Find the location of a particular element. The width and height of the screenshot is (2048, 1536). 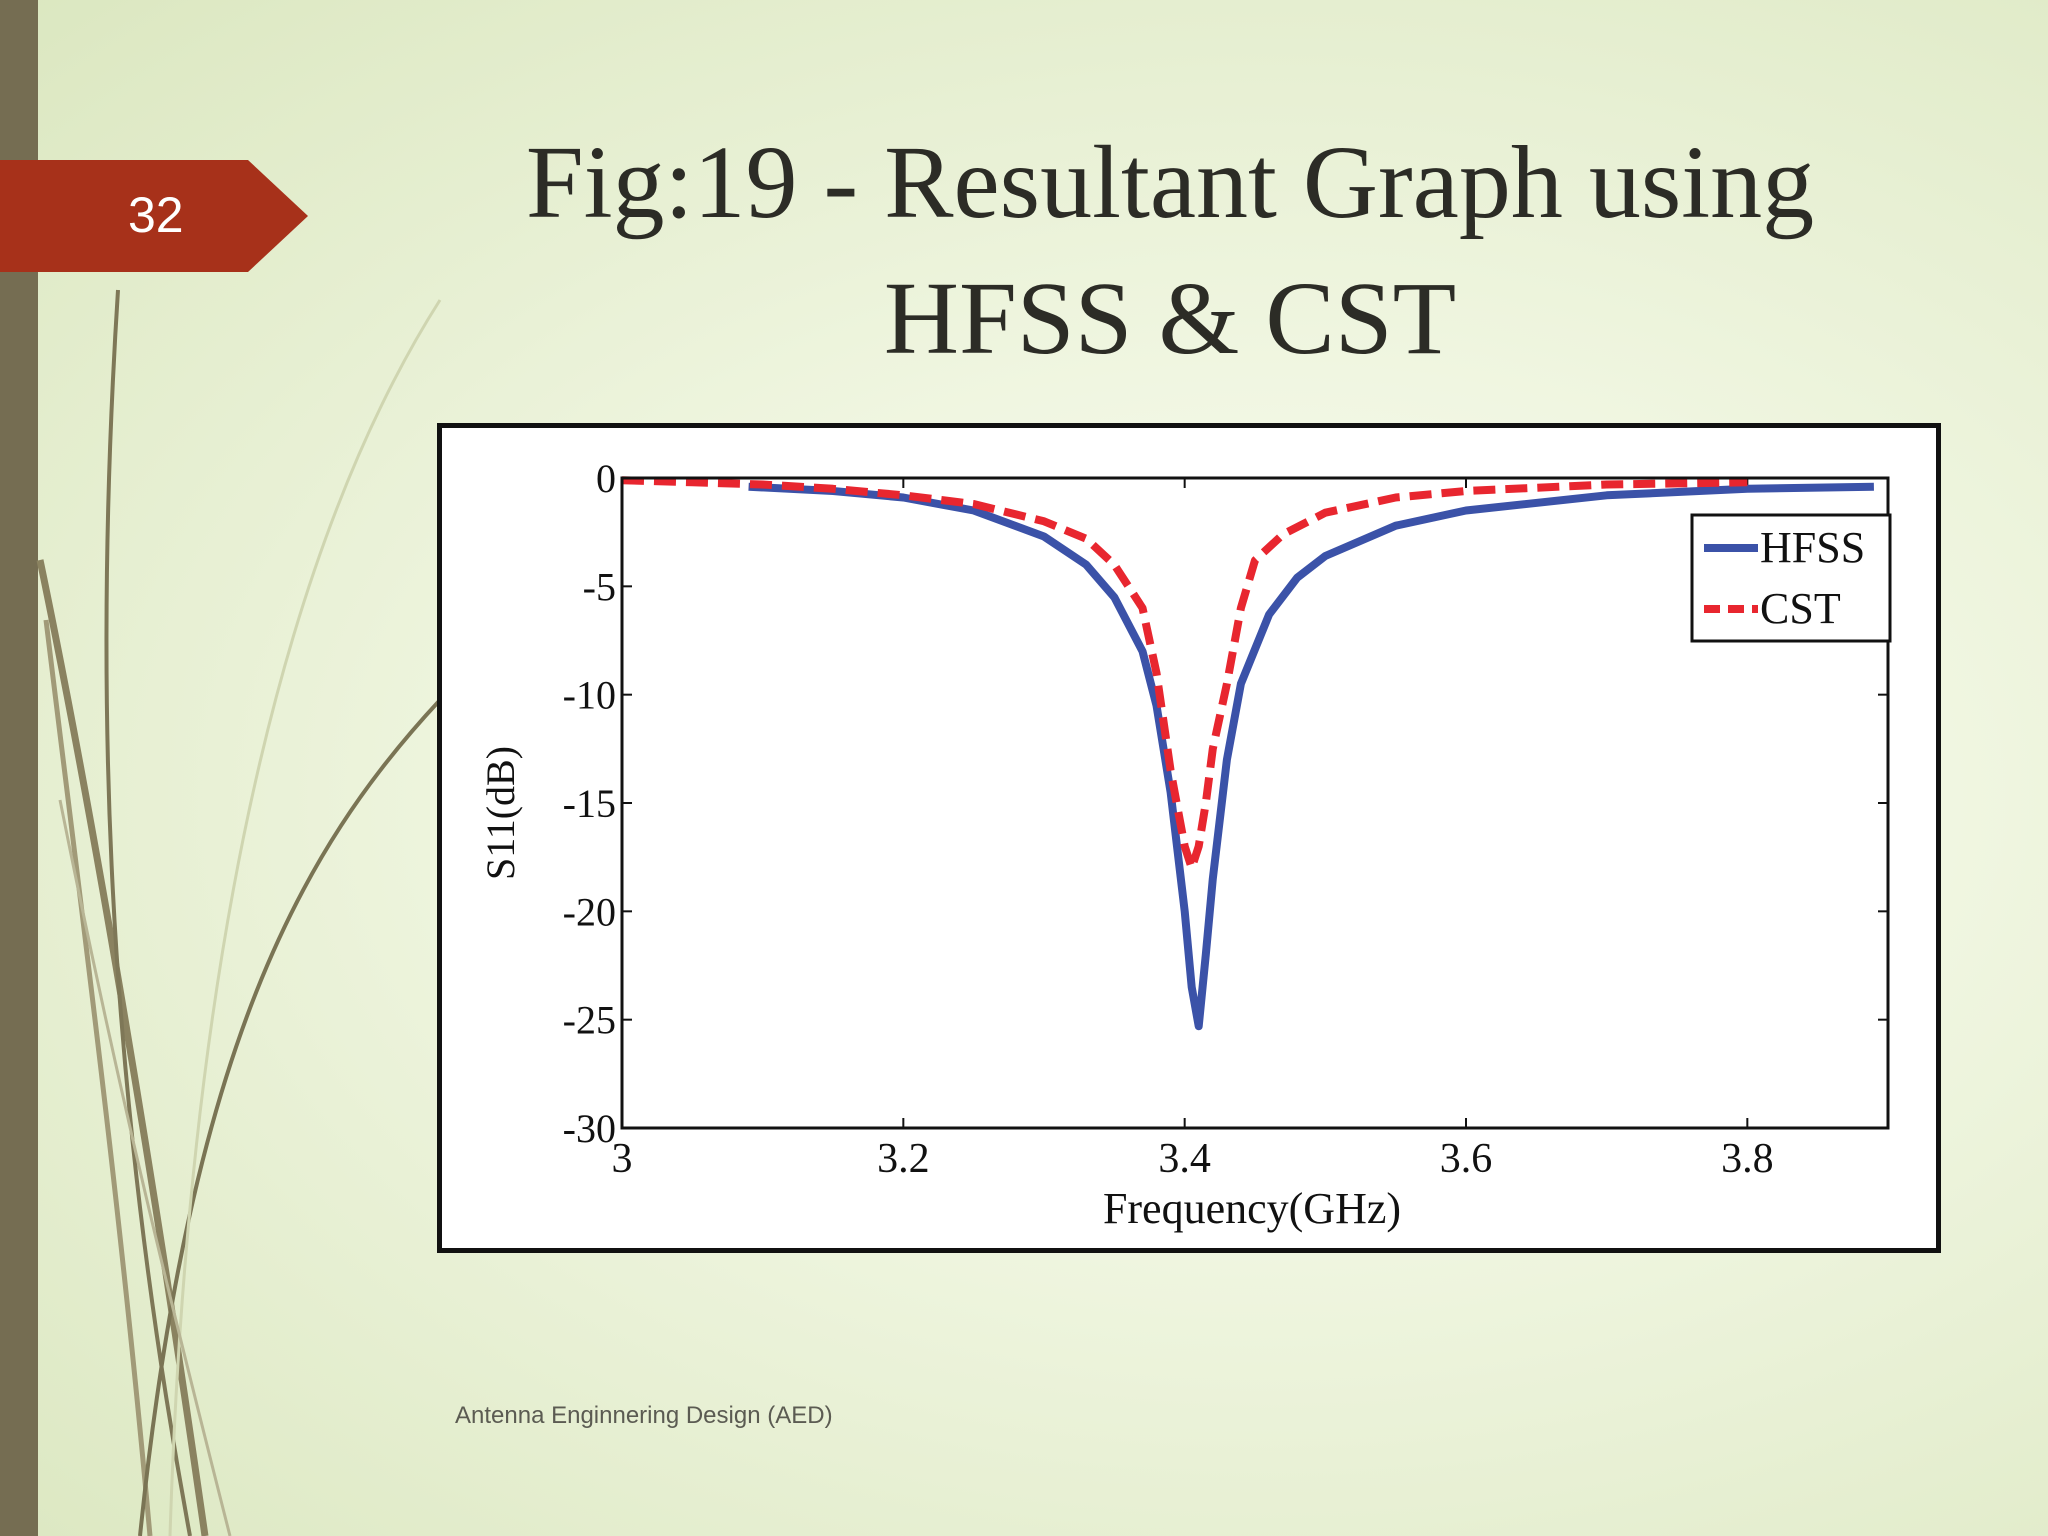

y-tick-label: 0 is located at coordinates (606, 478).